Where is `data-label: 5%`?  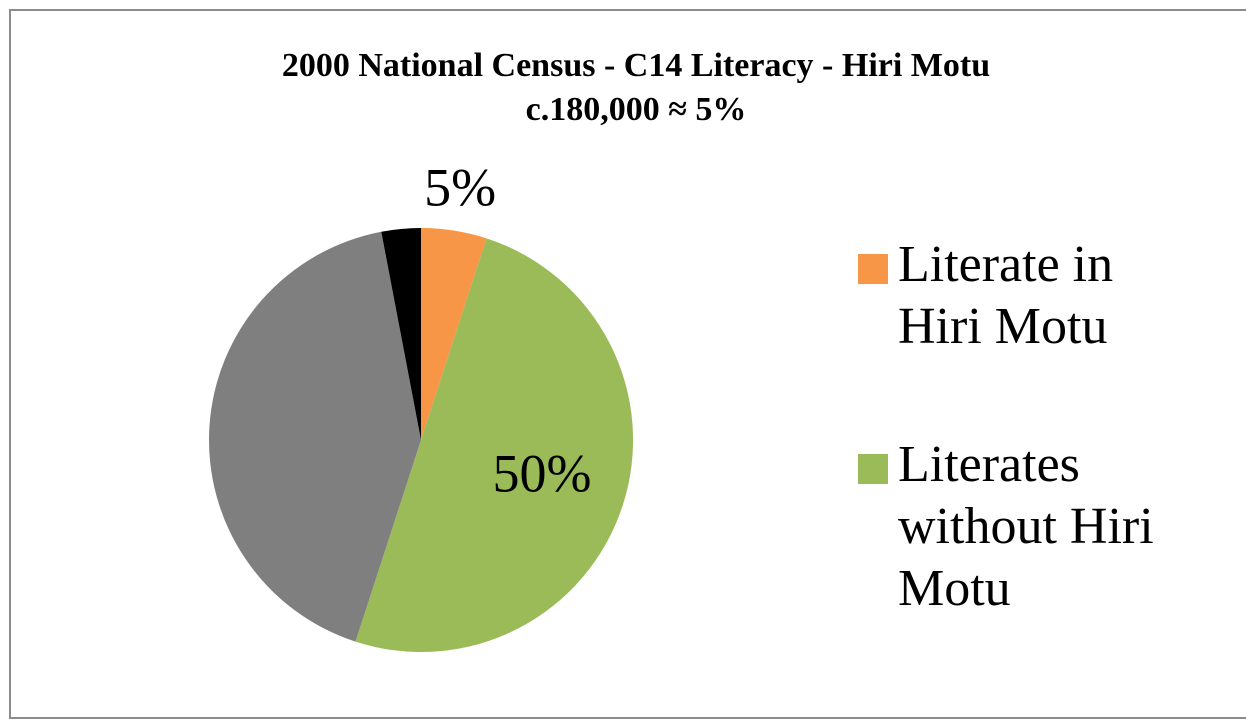 data-label: 5% is located at coordinates (460, 187).